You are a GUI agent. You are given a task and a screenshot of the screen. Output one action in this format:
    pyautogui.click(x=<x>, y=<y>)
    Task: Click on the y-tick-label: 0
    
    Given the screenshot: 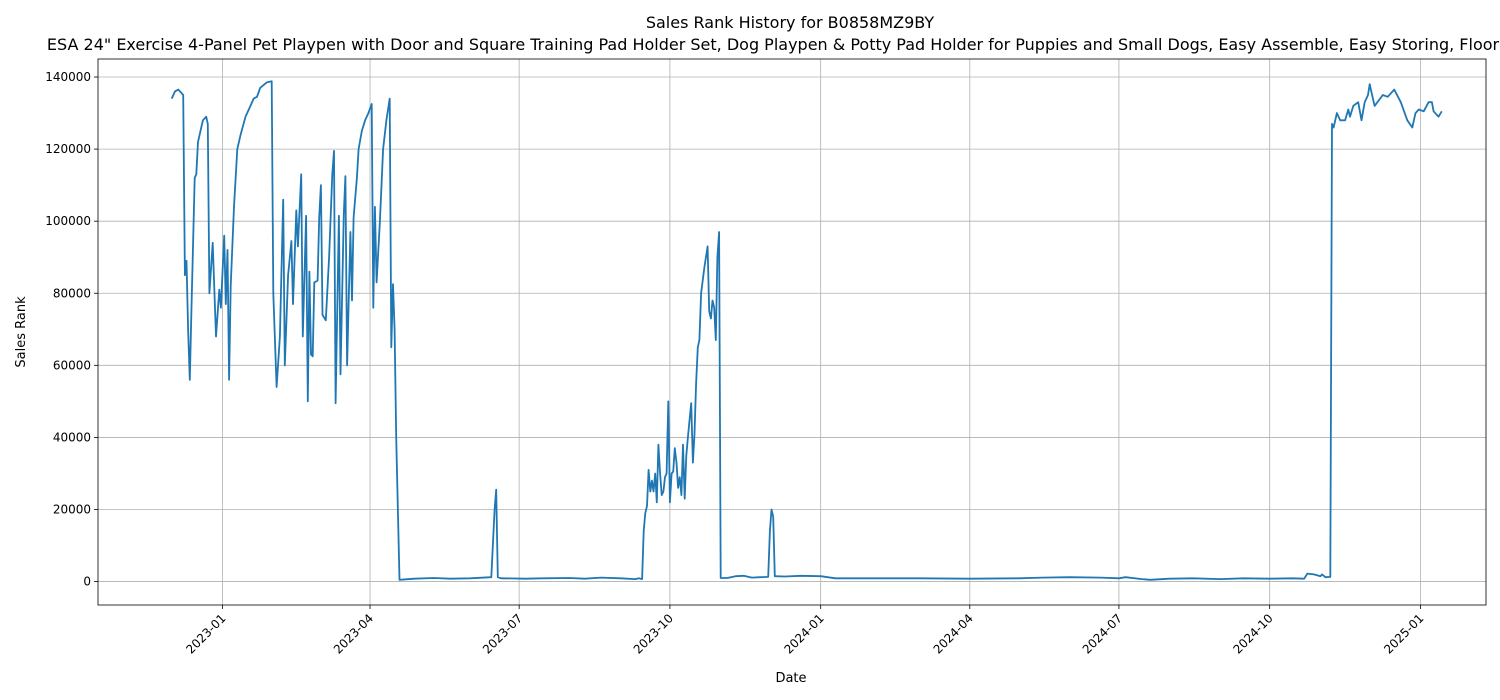 What is the action you would take?
    pyautogui.click(x=87, y=582)
    